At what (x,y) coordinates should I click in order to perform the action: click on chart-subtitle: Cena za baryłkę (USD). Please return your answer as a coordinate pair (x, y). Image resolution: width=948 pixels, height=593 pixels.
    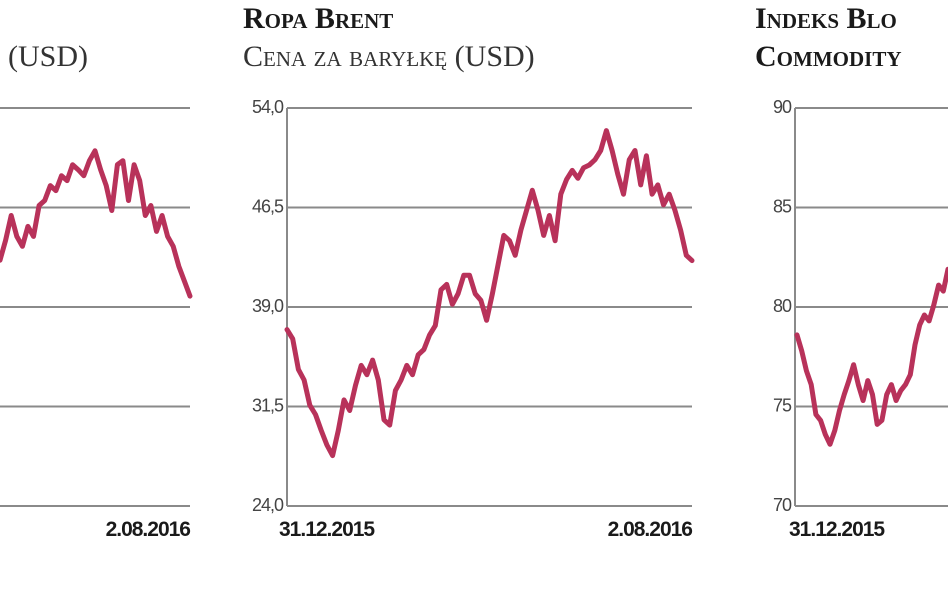
    Looking at the image, I should click on (389, 56).